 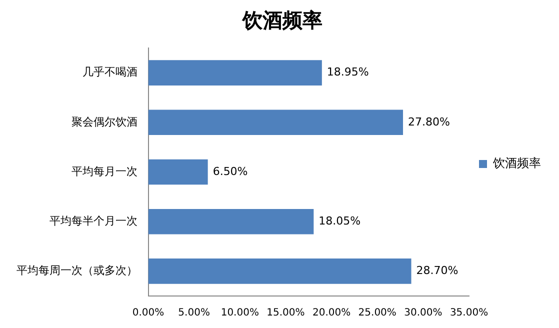 What do you see at coordinates (285, 313) in the screenshot?
I see `x-tick-label: 15.00%` at bounding box center [285, 313].